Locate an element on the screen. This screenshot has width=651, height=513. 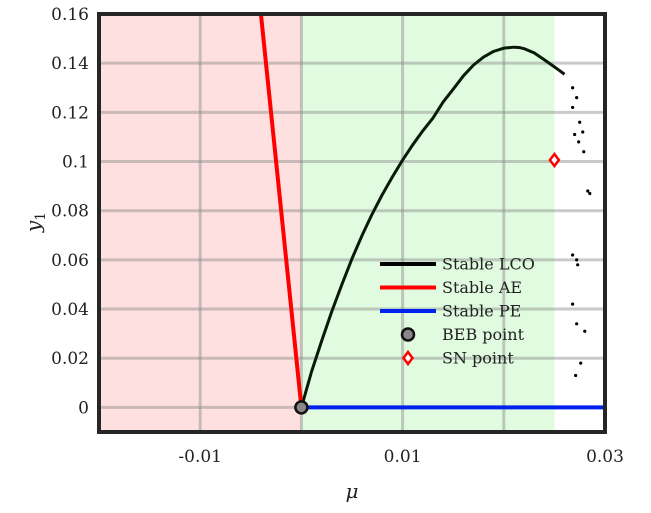
y-tick-labels: 0.16 0.14 0.12 0.1 0.08 0.06 0.04 0.02 0 is located at coordinates (70, 211).